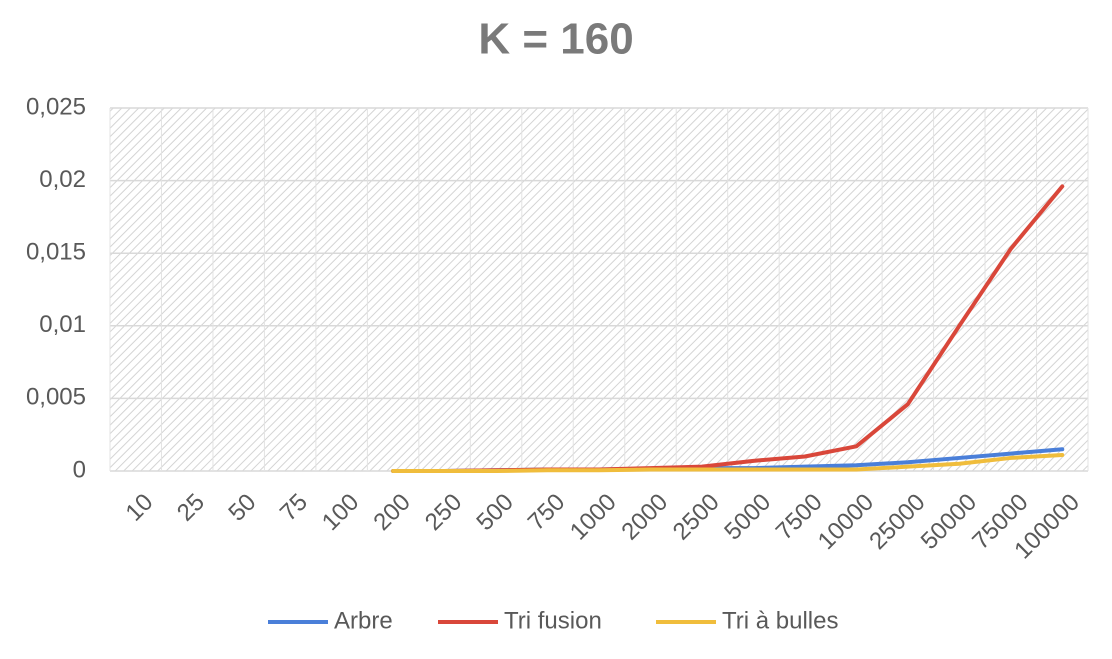 This screenshot has width=1112, height=659. Describe the element at coordinates (546, 512) in the screenshot. I see `x-tick-label: 750` at that location.